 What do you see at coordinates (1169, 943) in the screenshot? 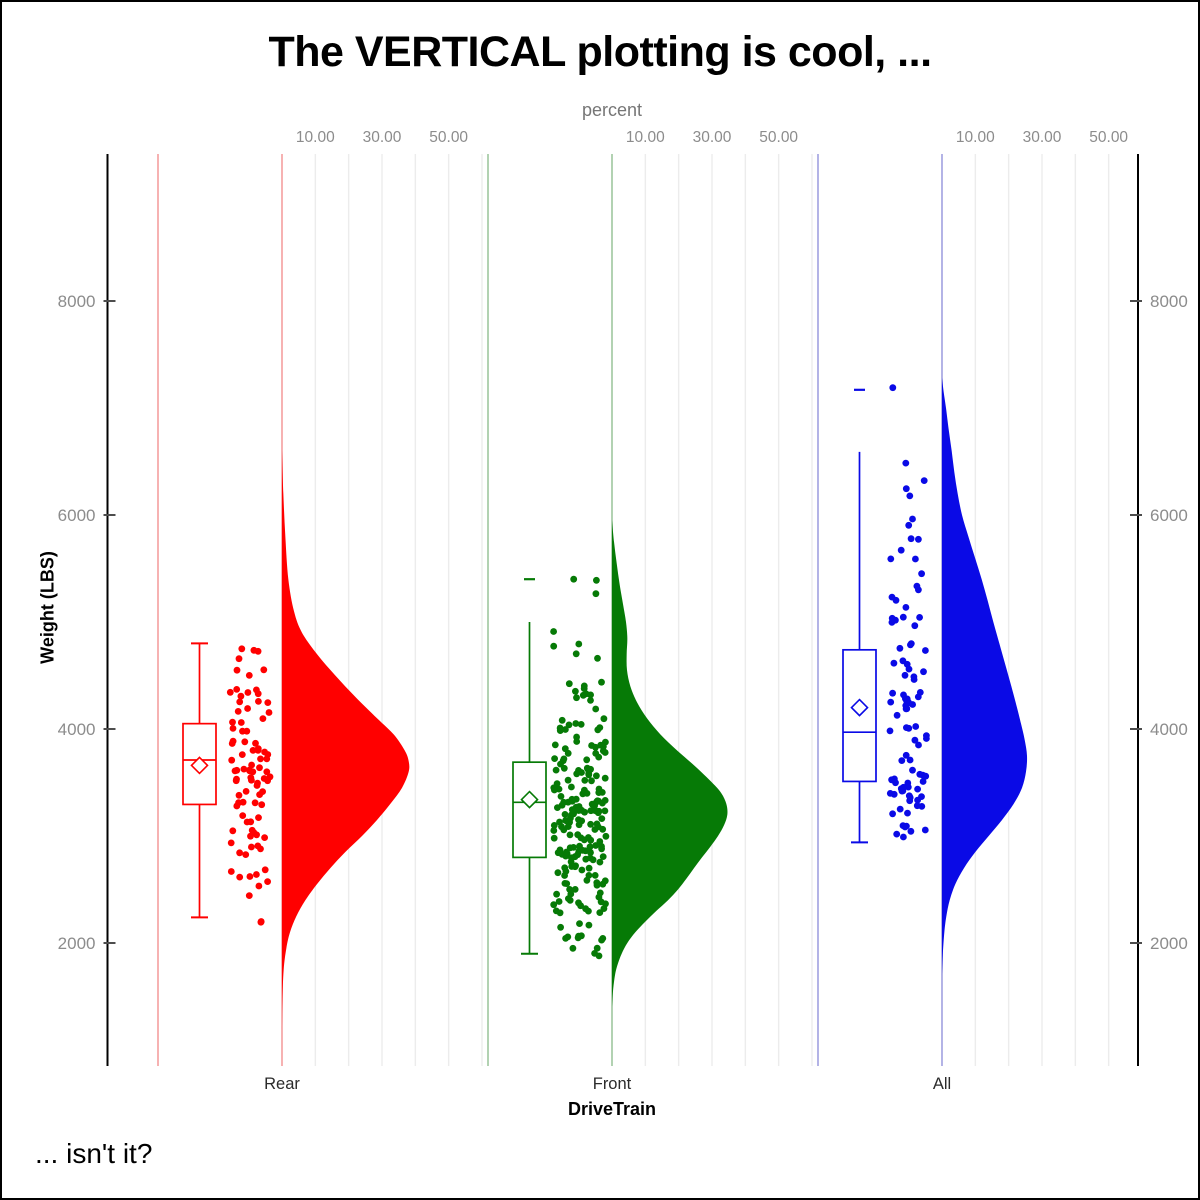
I see `y-tick-label-right: 2000` at bounding box center [1169, 943].